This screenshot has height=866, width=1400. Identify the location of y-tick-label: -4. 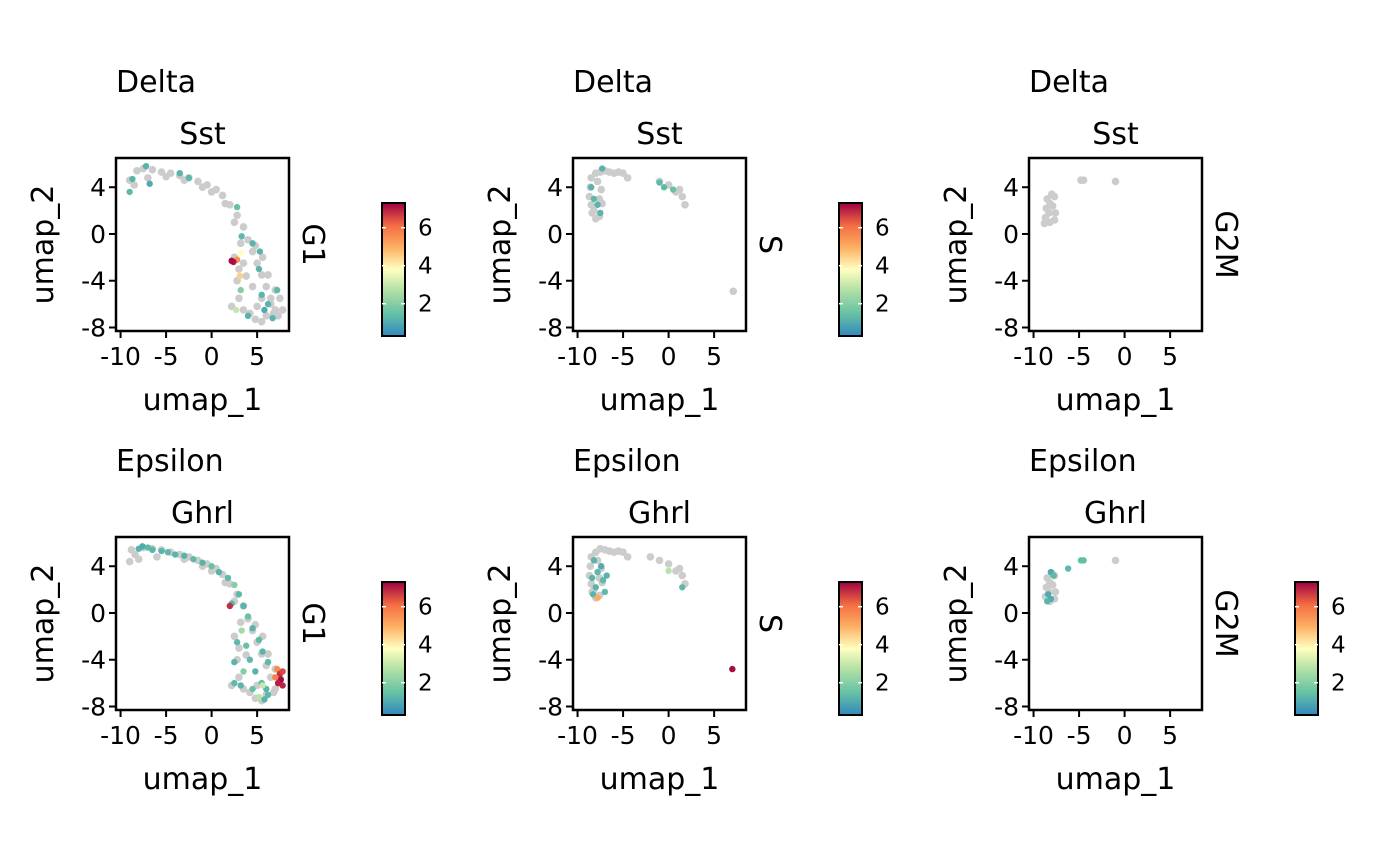
(550, 281).